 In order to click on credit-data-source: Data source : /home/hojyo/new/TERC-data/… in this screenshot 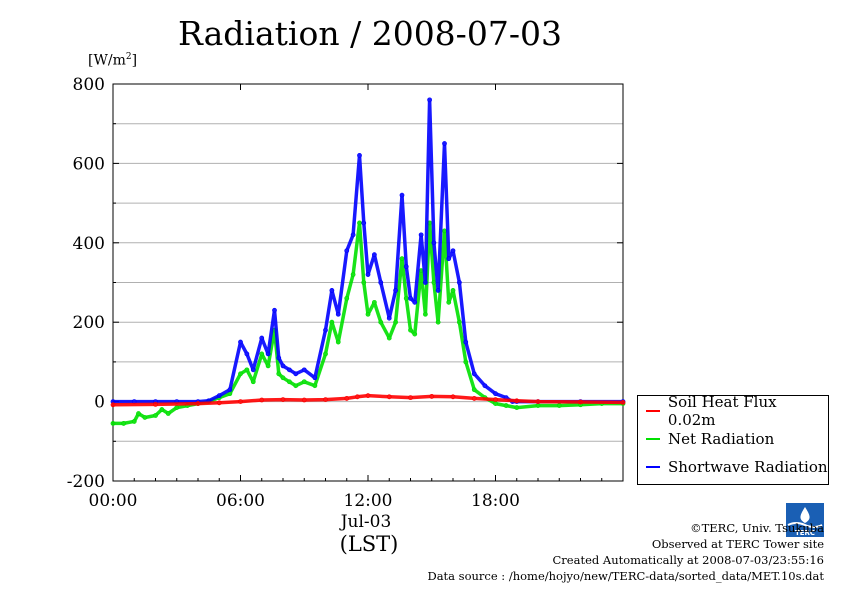, I will do `click(625, 576)`.